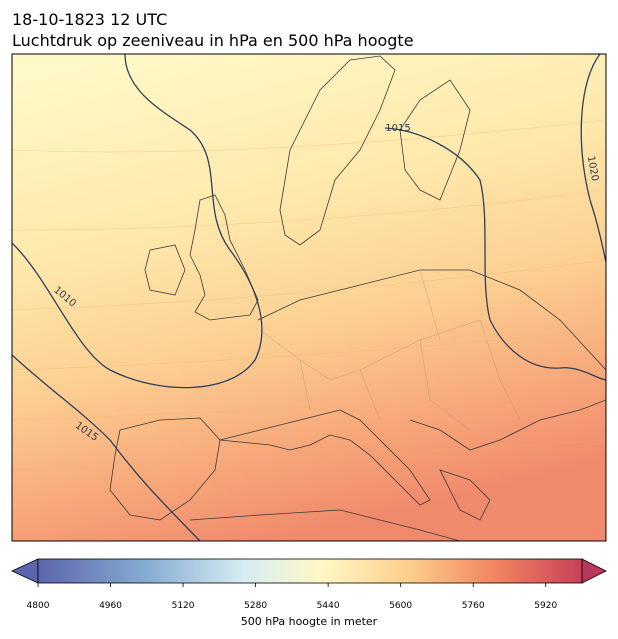 This screenshot has width=618, height=639. Describe the element at coordinates (397, 128) in the screenshot. I see `isobar-label: 1015` at that location.